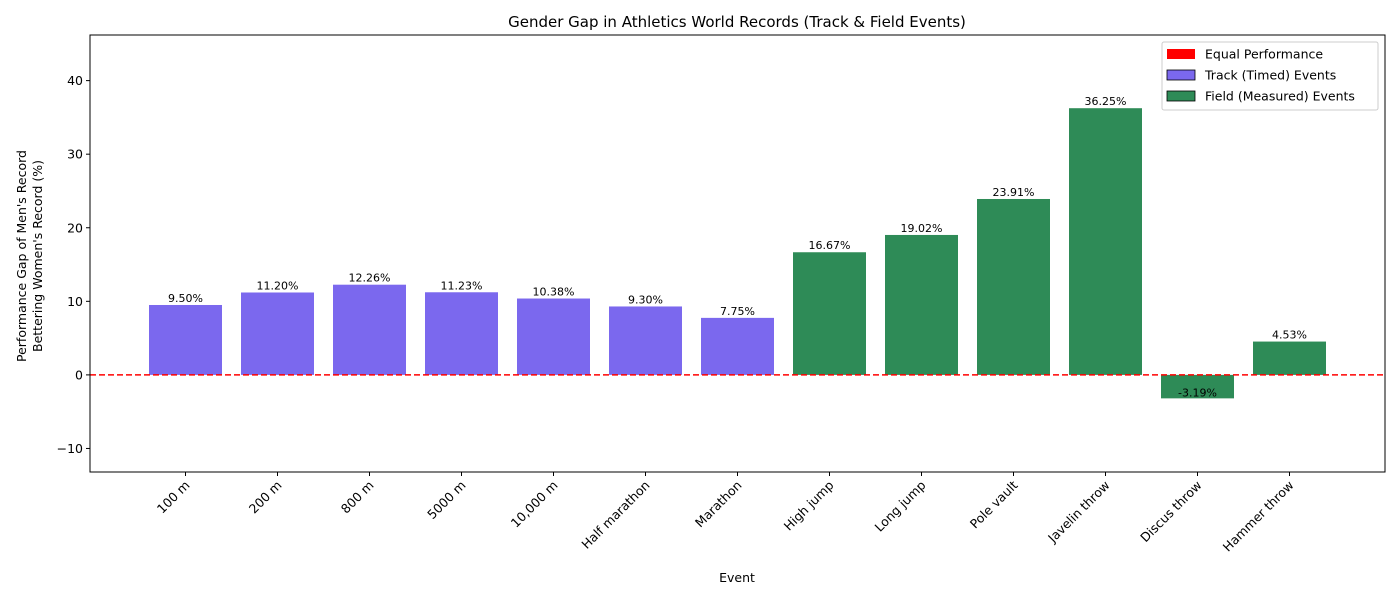  I want to click on data-label: 16.67%, so click(830, 245).